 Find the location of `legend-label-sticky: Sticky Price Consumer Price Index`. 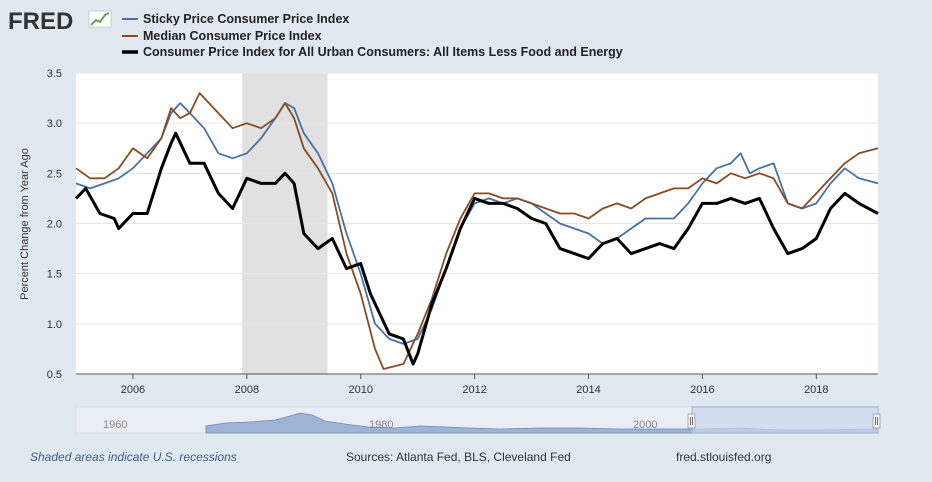

legend-label-sticky: Sticky Price Consumer Price Index is located at coordinates (246, 19).